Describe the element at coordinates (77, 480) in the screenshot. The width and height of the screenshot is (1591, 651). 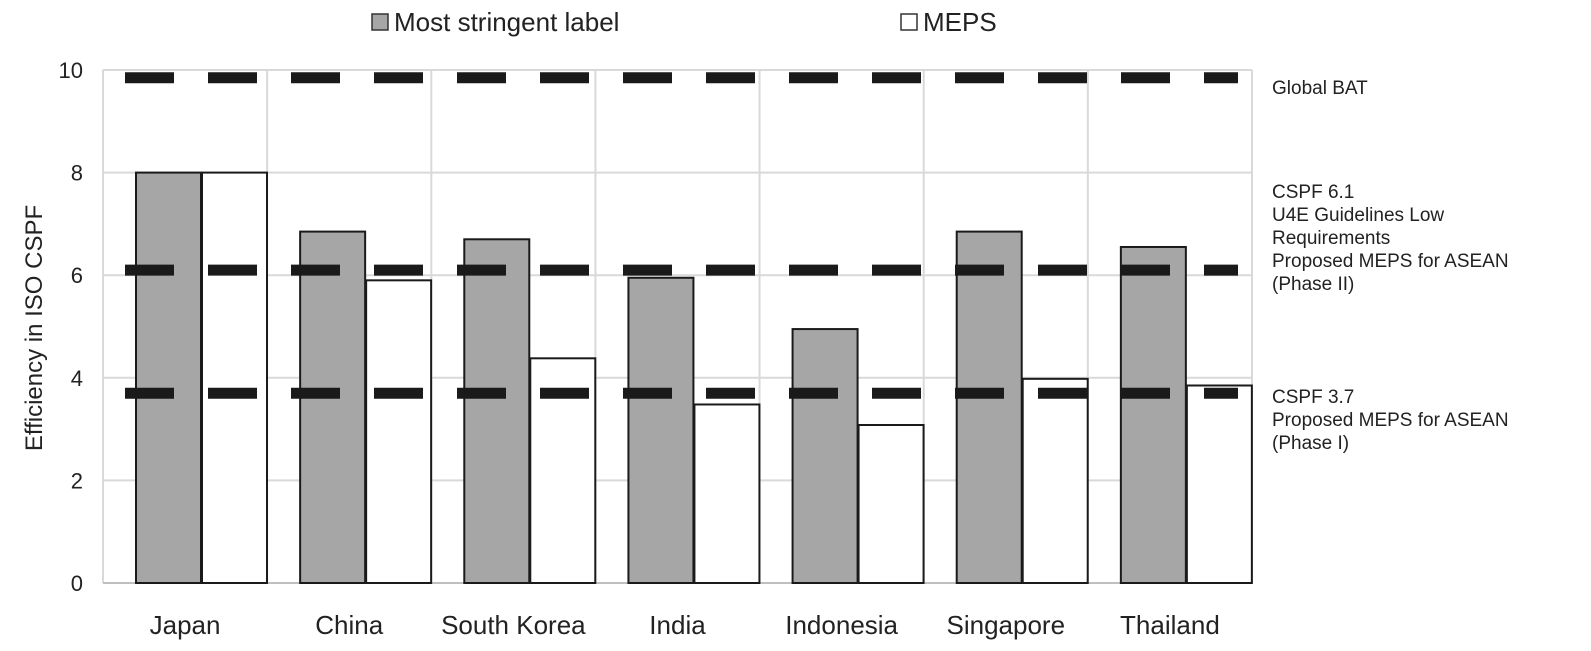
I see `y-tick-label-1: 2` at that location.